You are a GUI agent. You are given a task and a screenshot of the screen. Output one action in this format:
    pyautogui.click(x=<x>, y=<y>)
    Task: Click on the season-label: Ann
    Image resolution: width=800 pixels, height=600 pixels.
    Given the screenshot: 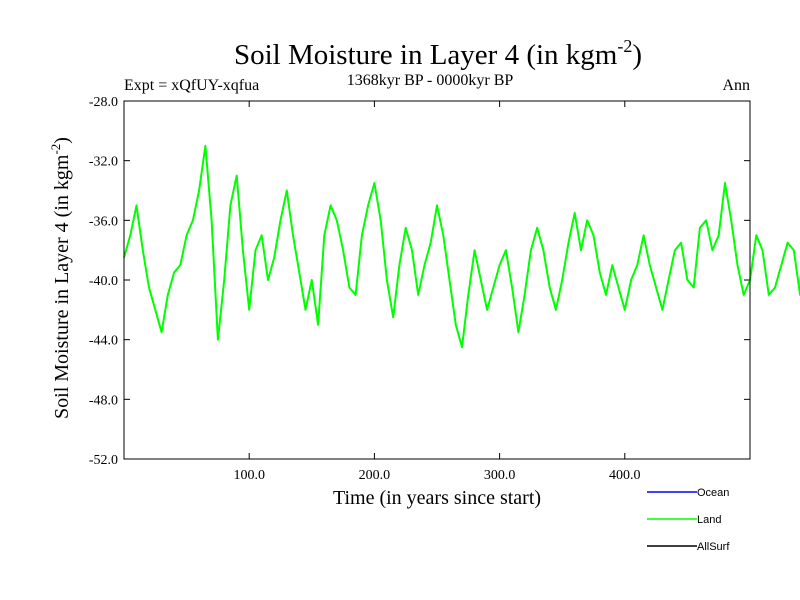 What is the action you would take?
    pyautogui.click(x=736, y=85)
    